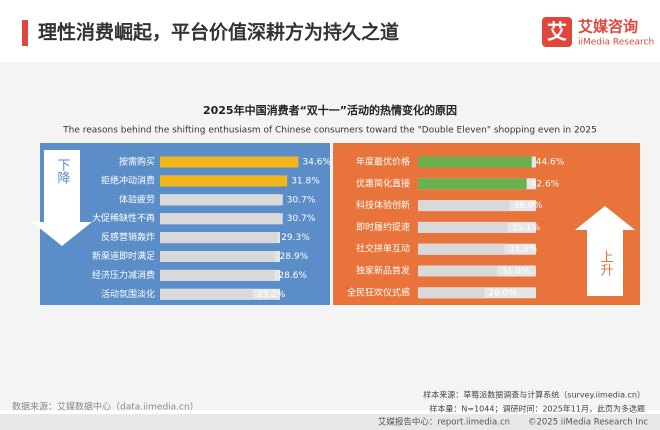 Image resolution: width=660 pixels, height=430 pixels. What do you see at coordinates (128, 294) in the screenshot?
I see `category-label: 活动氛围淡化` at bounding box center [128, 294].